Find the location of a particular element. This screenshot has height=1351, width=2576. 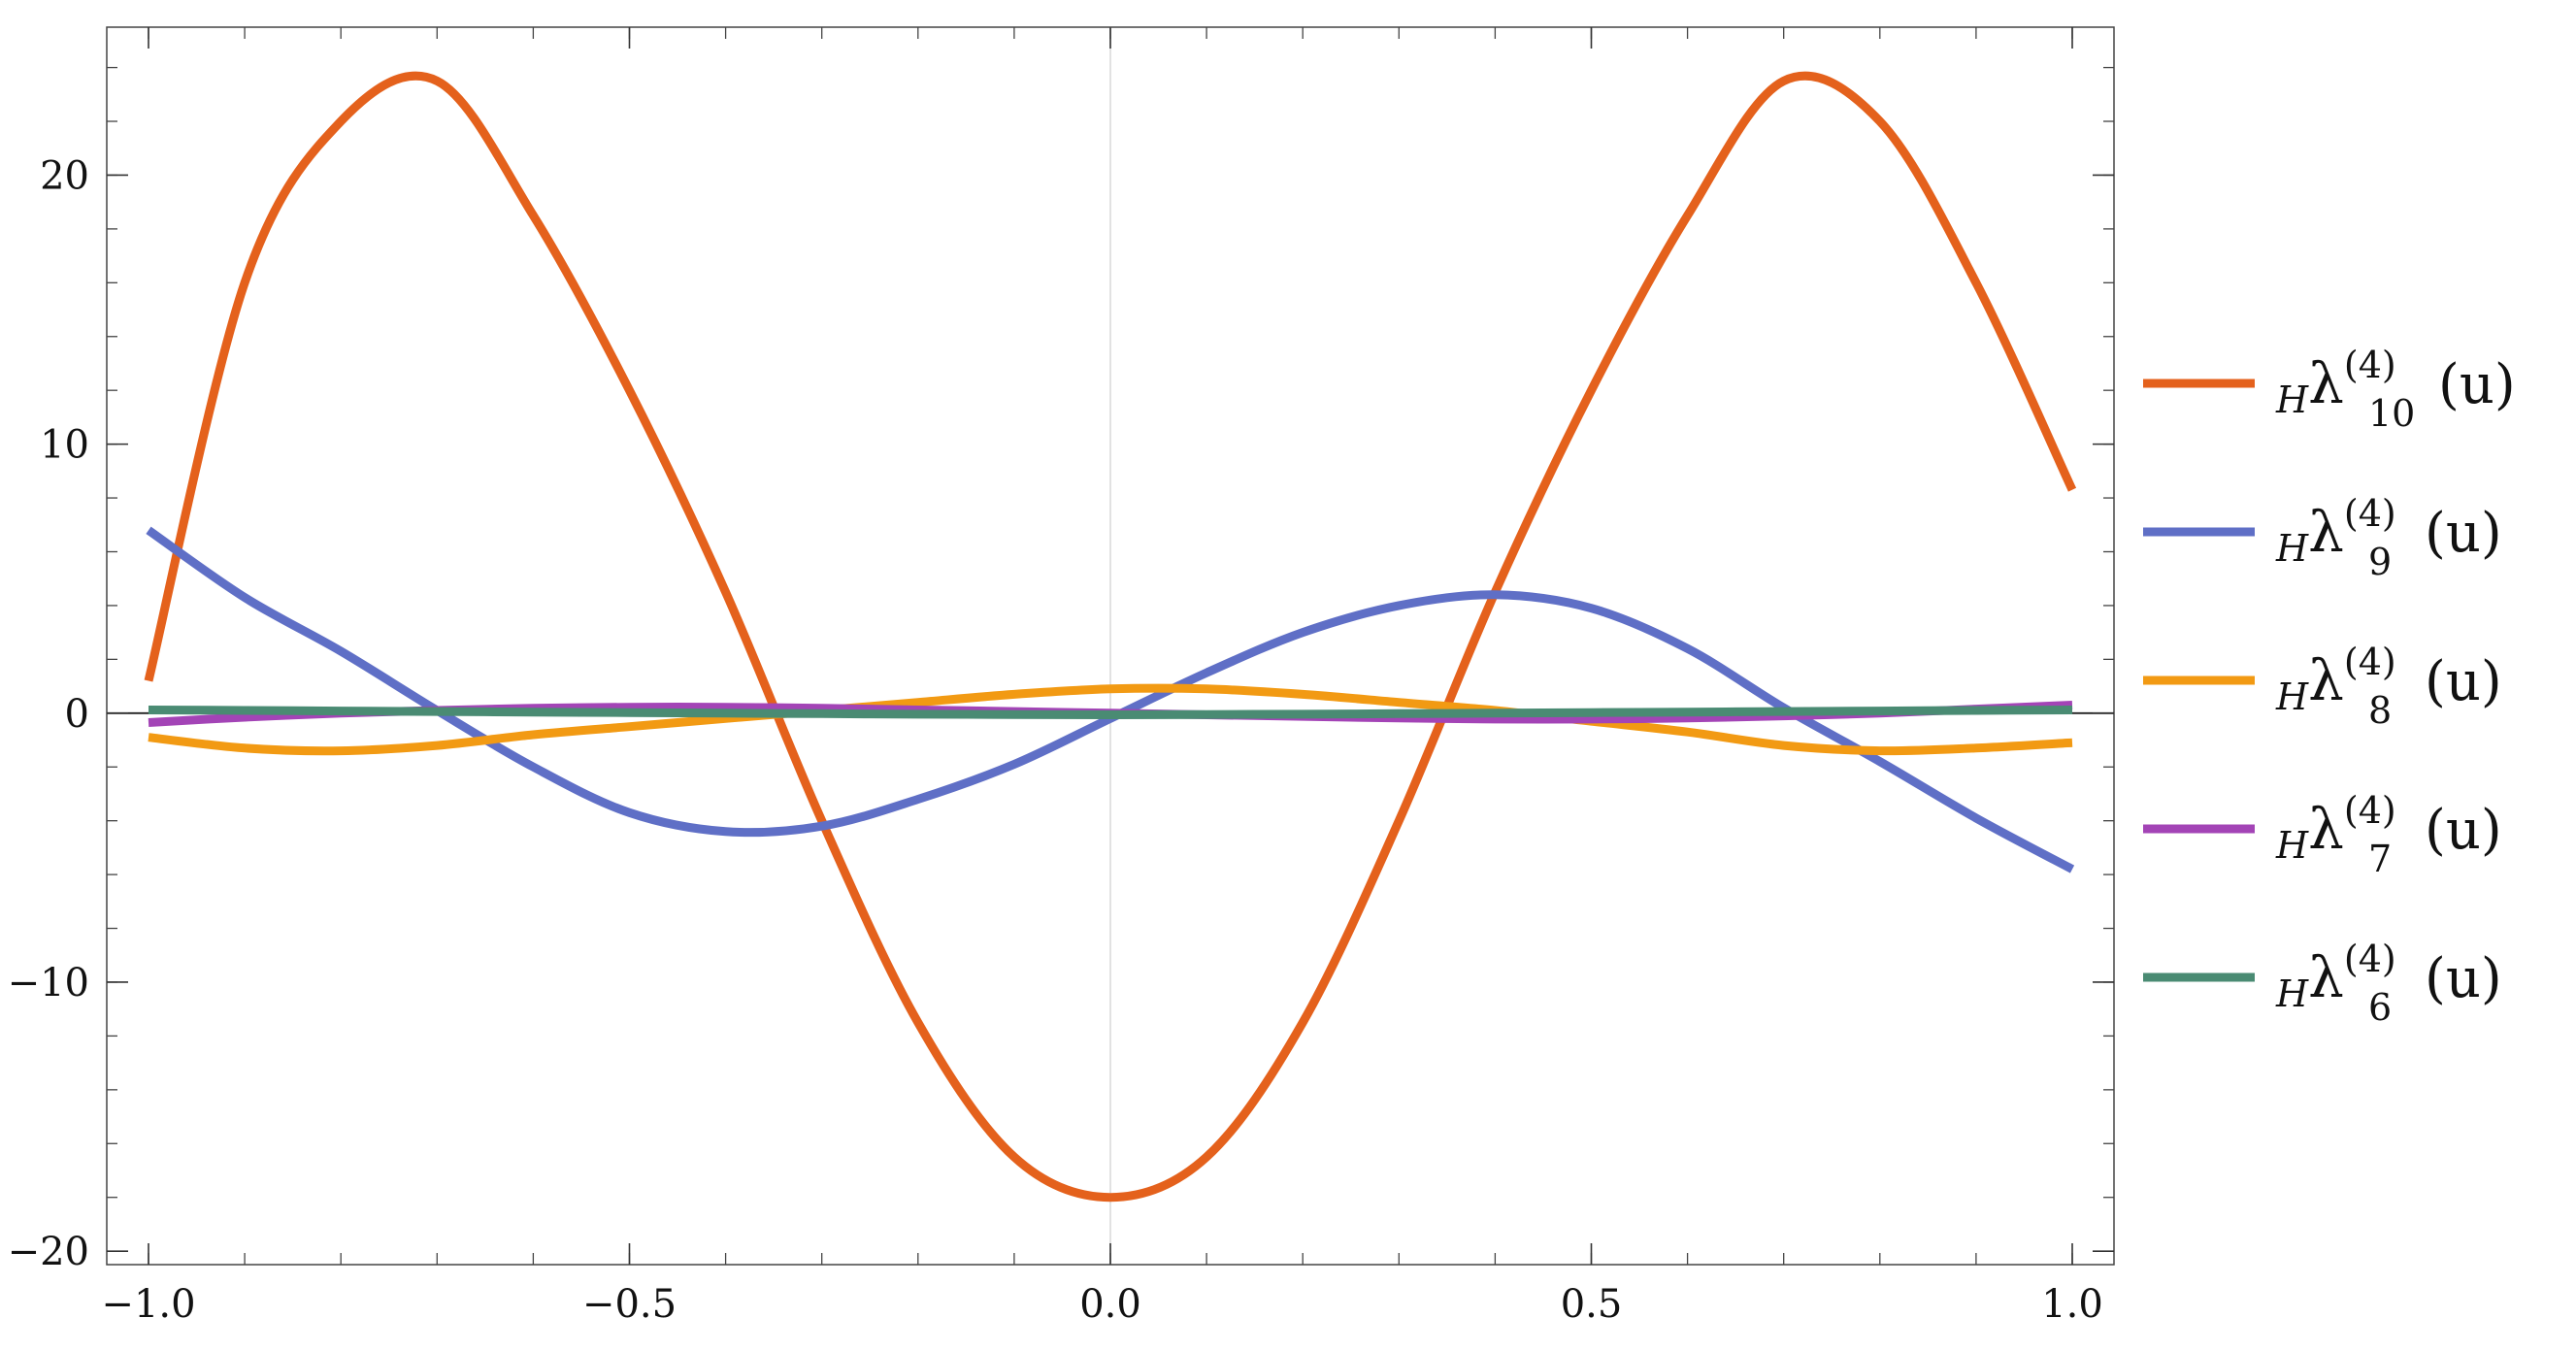

legend-entry-10: Hλ(4) 10 (u) is located at coordinates (2329, 389).